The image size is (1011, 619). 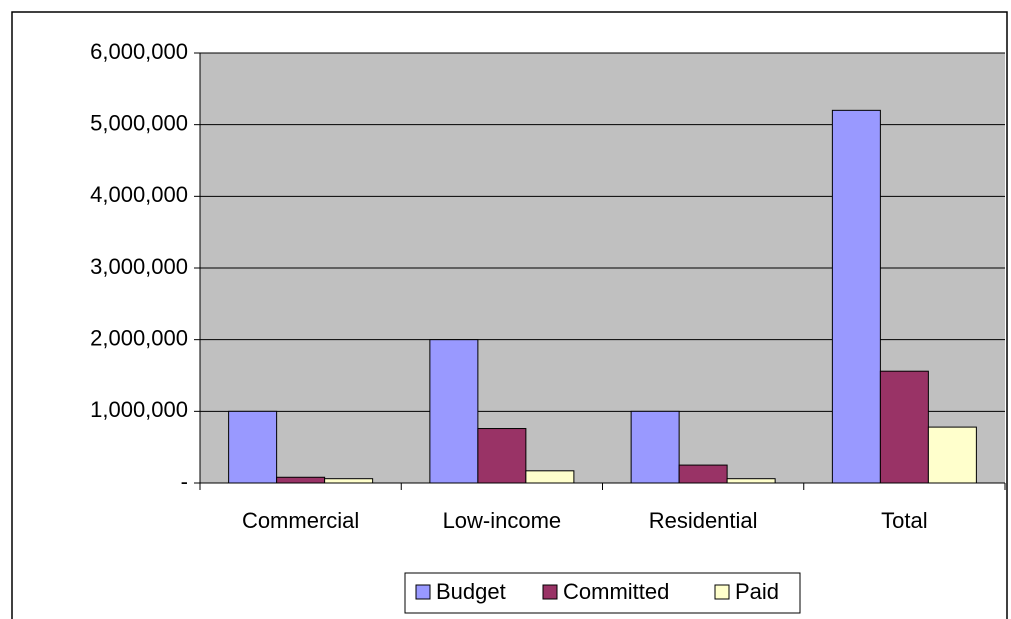 I want to click on legend-box, so click(x=602, y=593).